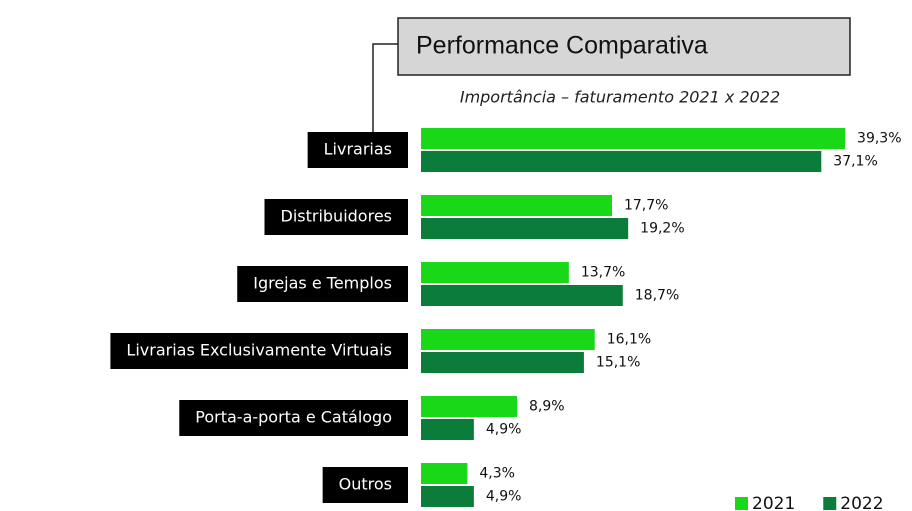 The height and width of the screenshot is (511, 912). I want to click on value-label: 39,3%, so click(879, 139).